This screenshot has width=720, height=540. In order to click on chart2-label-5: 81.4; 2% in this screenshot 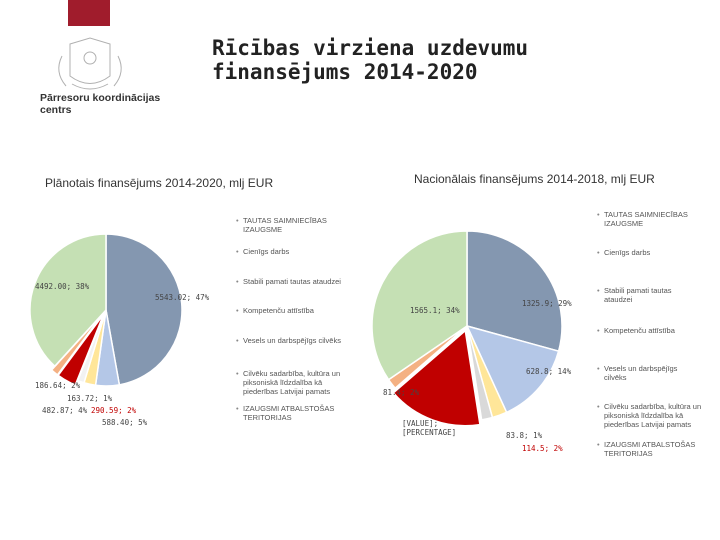, I will do `click(401, 392)`.